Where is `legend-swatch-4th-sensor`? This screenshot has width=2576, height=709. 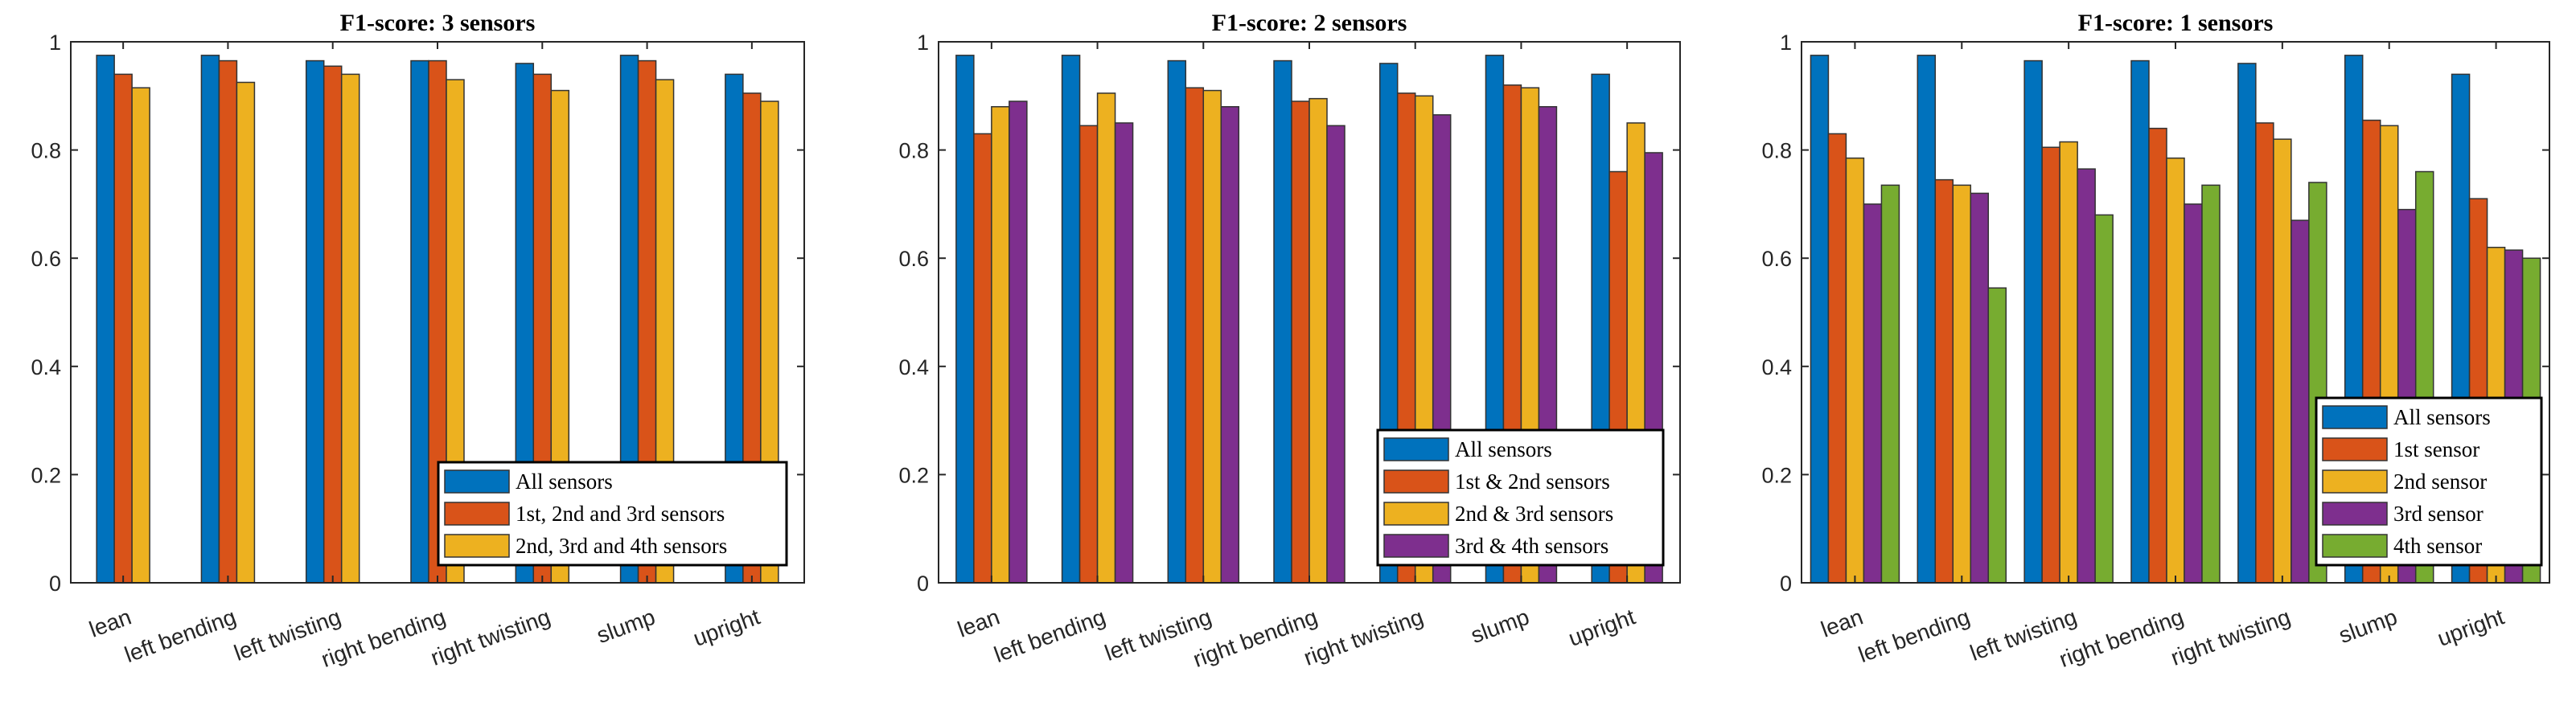 legend-swatch-4th-sensor is located at coordinates (2355, 546).